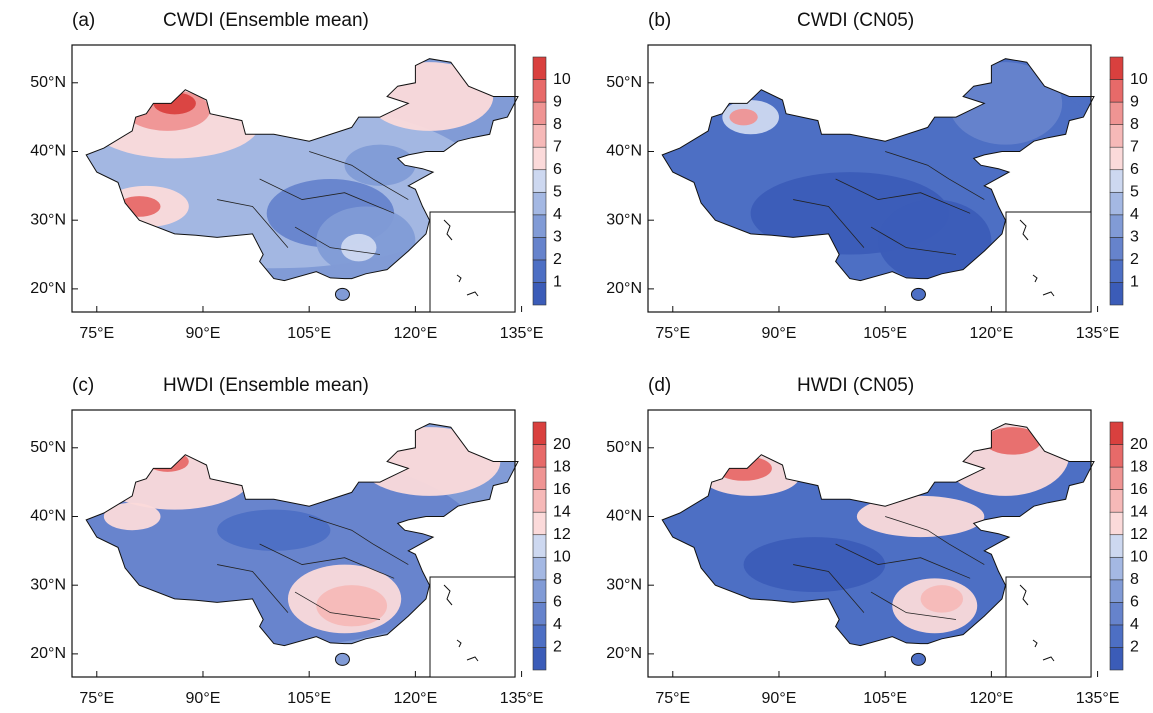  I want to click on hainan, so click(918, 294).